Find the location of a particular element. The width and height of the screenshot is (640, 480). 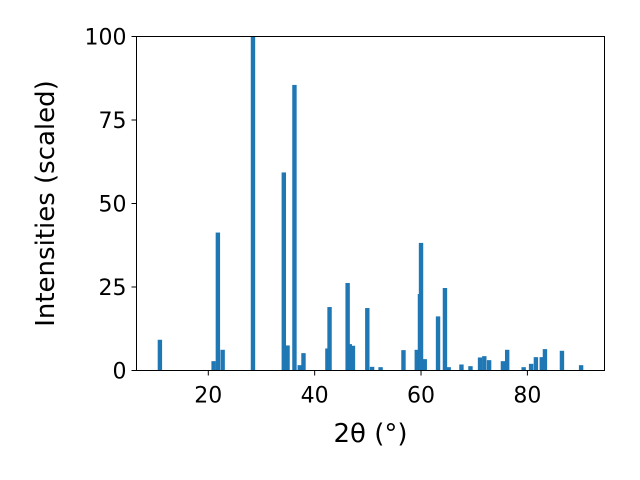

x-tick-label: 80 is located at coordinates (527, 396).